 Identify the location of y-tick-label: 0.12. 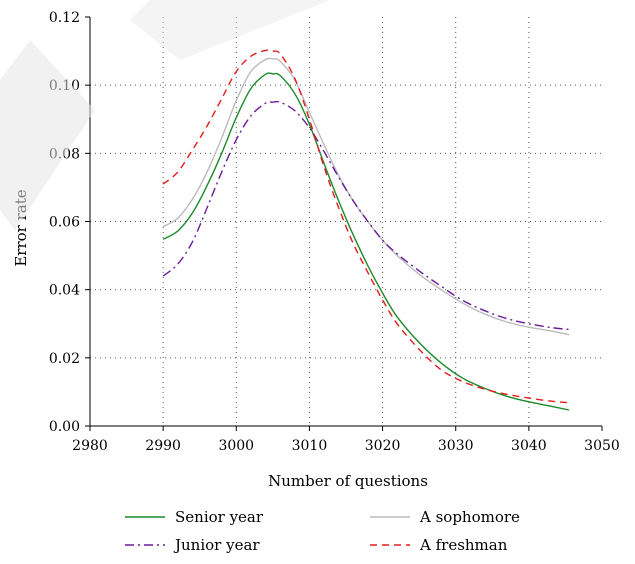
(64, 18).